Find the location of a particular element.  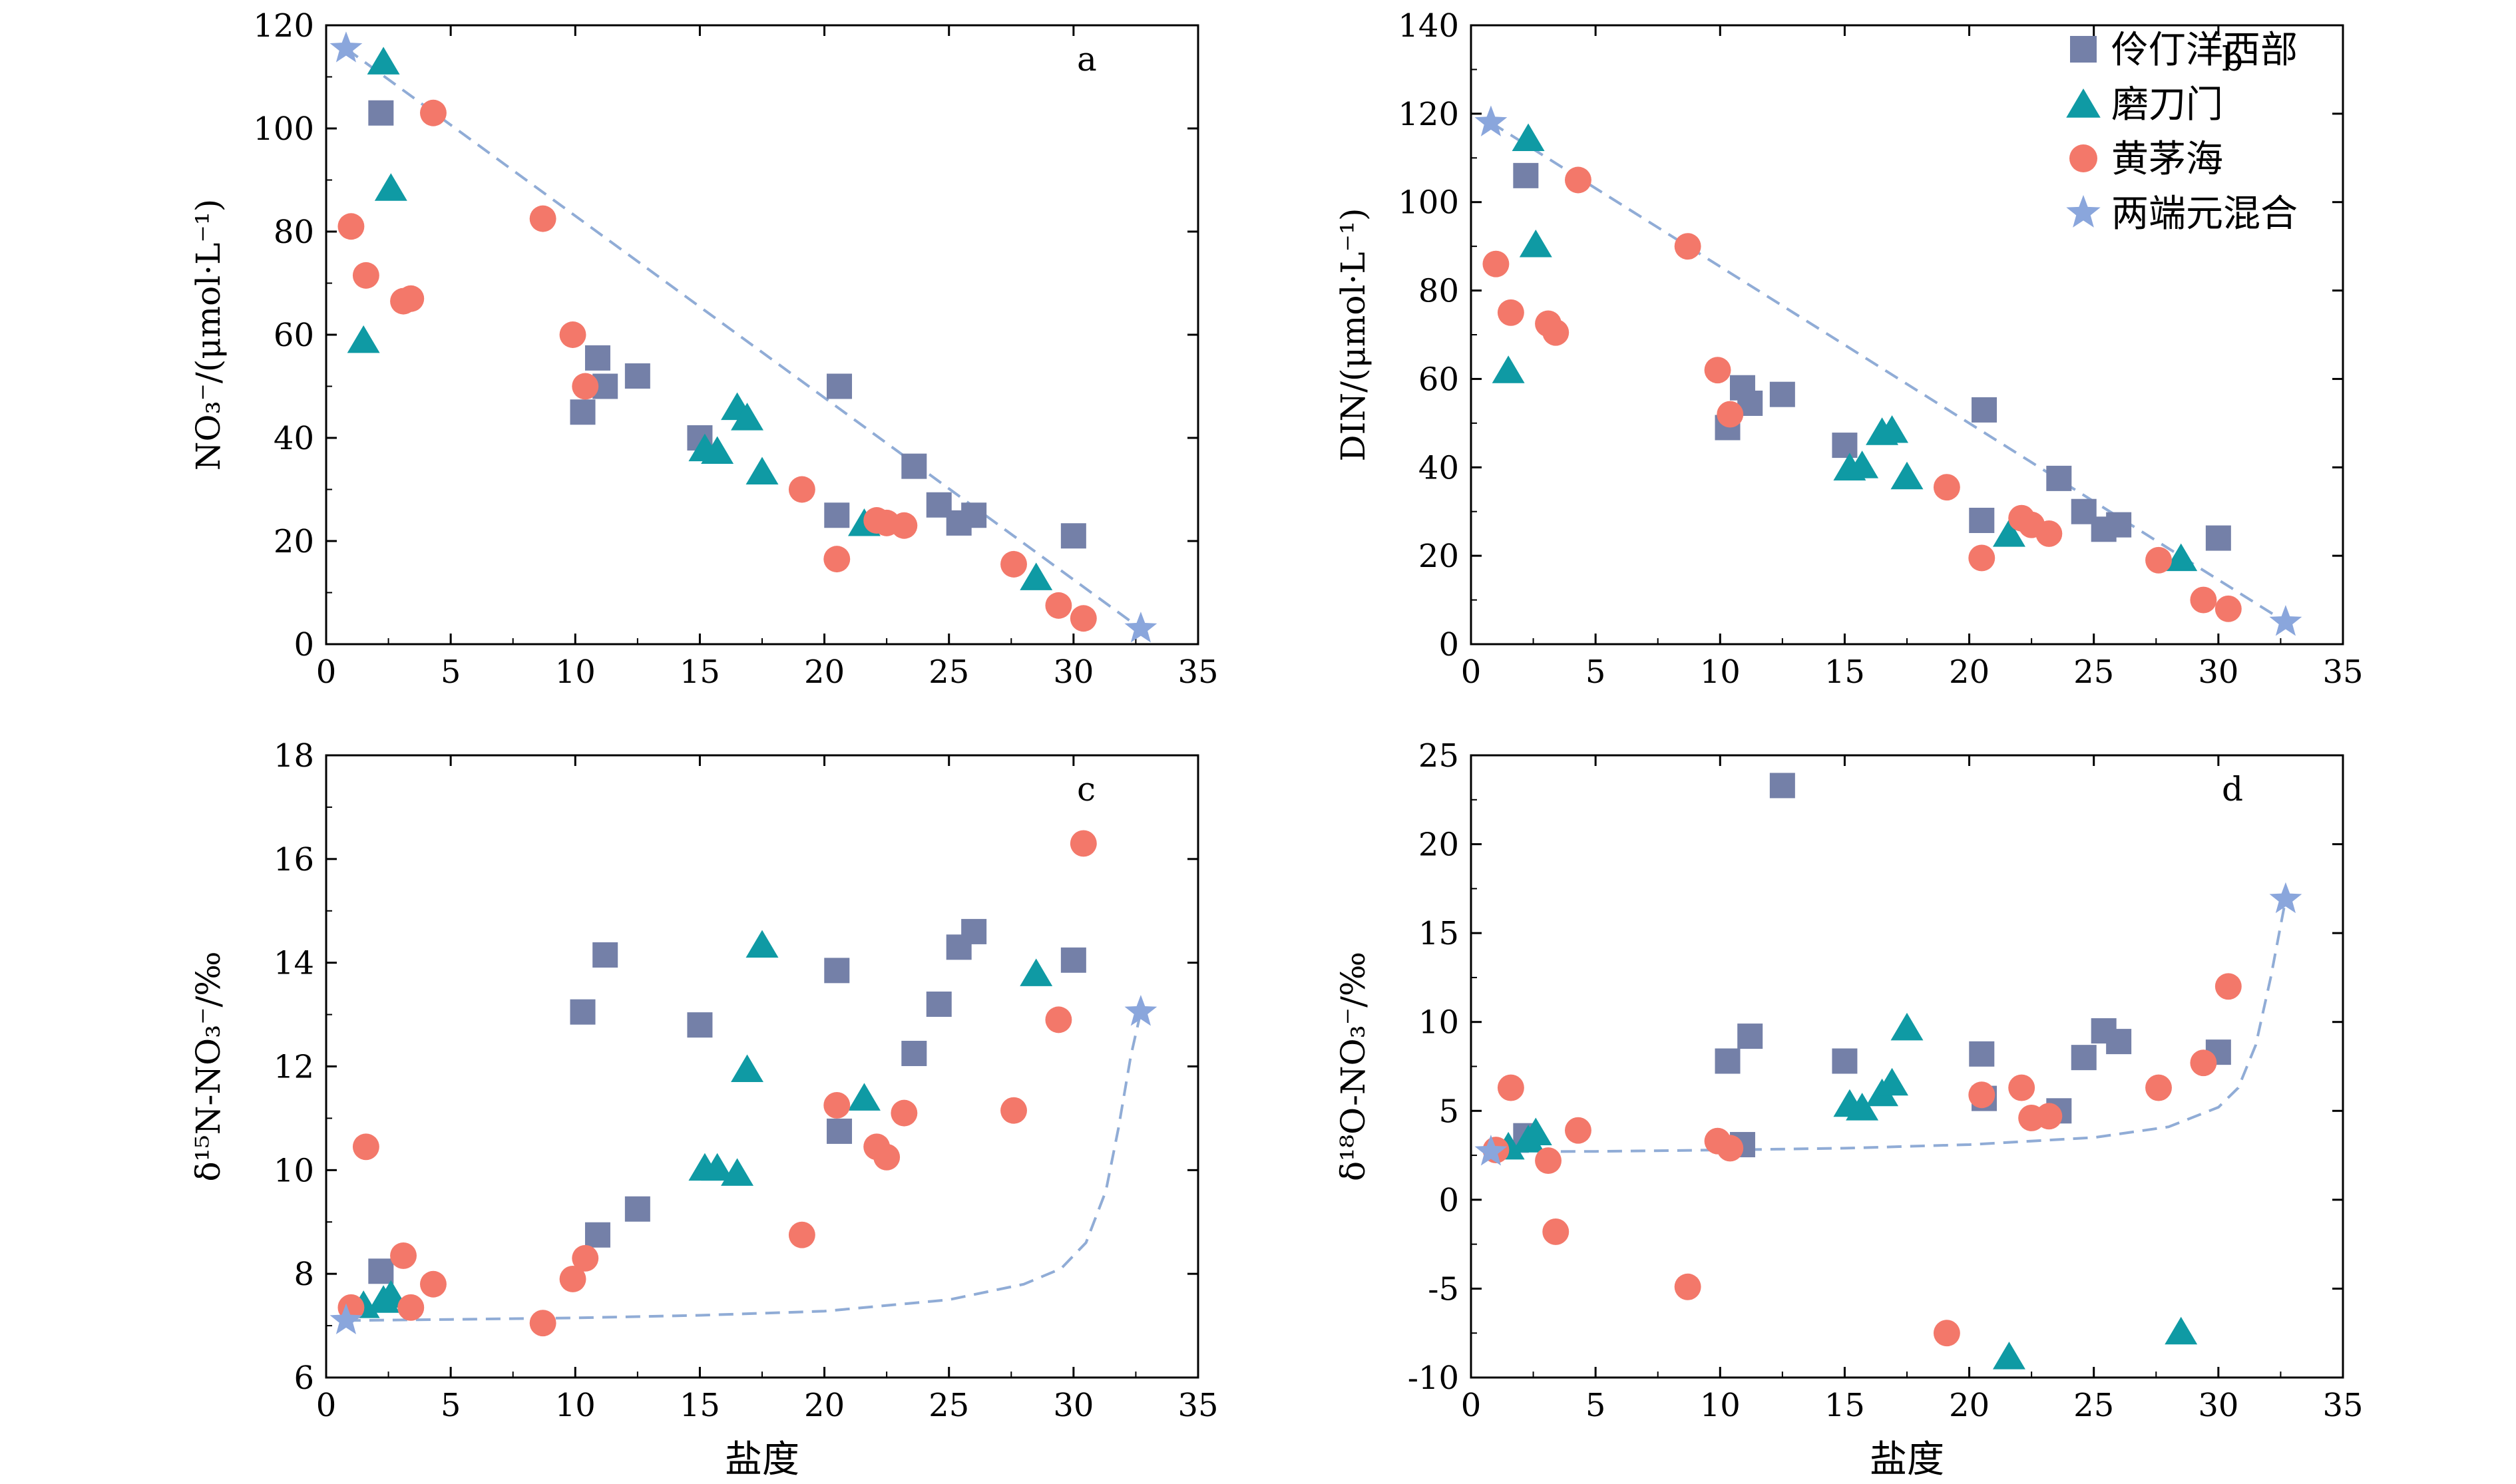

y-tick-label: 14 is located at coordinates (294, 963).